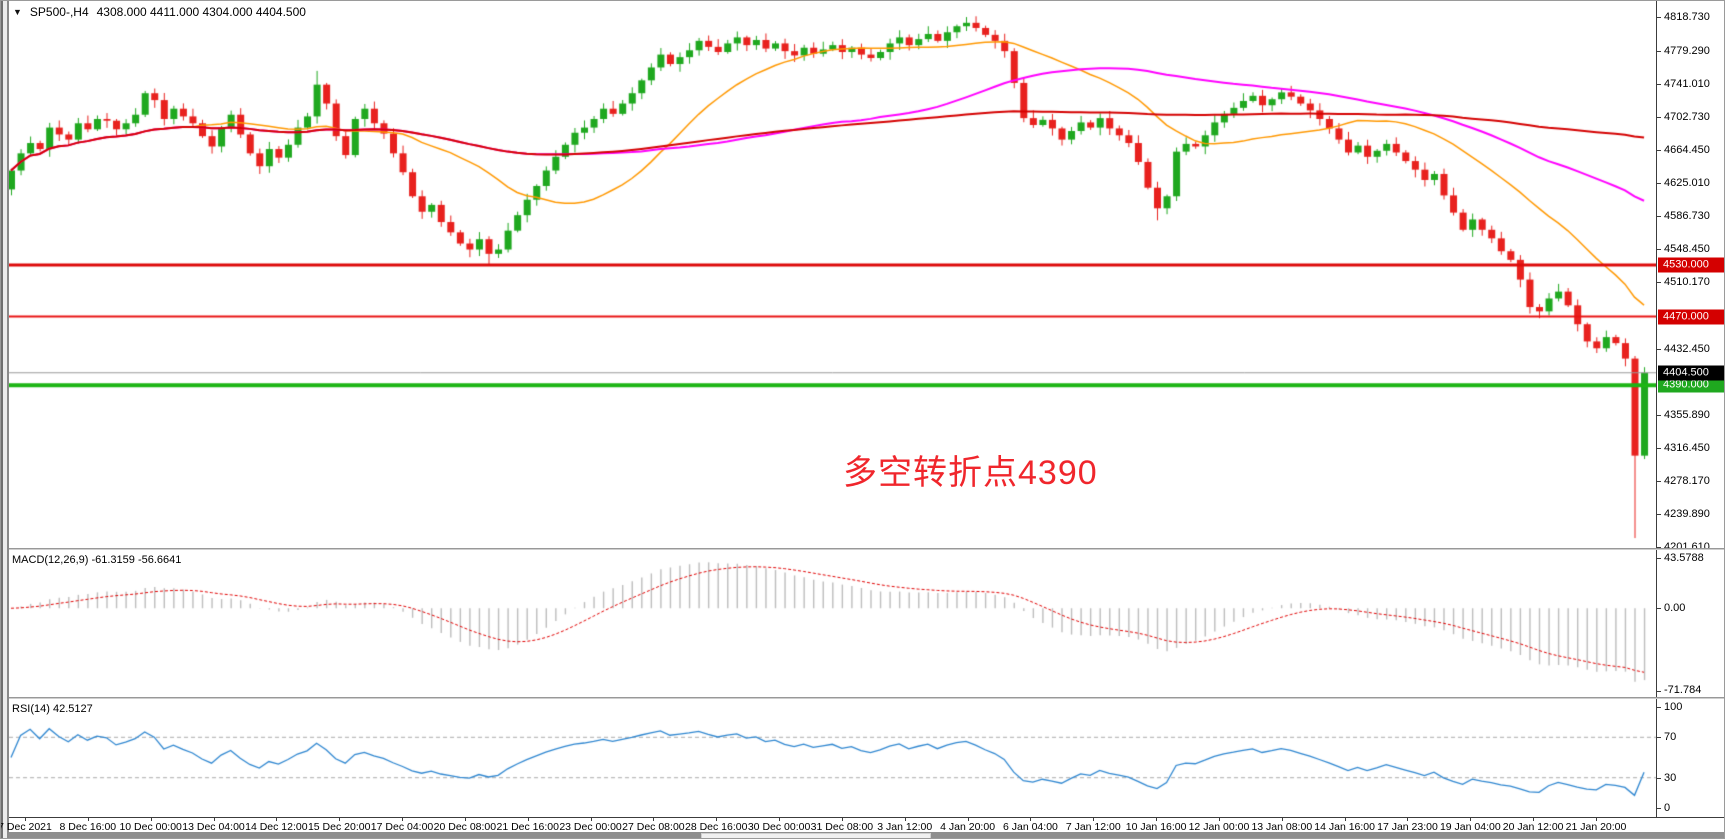  Describe the element at coordinates (1407, 827) in the screenshot. I see `time-axis-label: 17 Jan 23:00` at that location.